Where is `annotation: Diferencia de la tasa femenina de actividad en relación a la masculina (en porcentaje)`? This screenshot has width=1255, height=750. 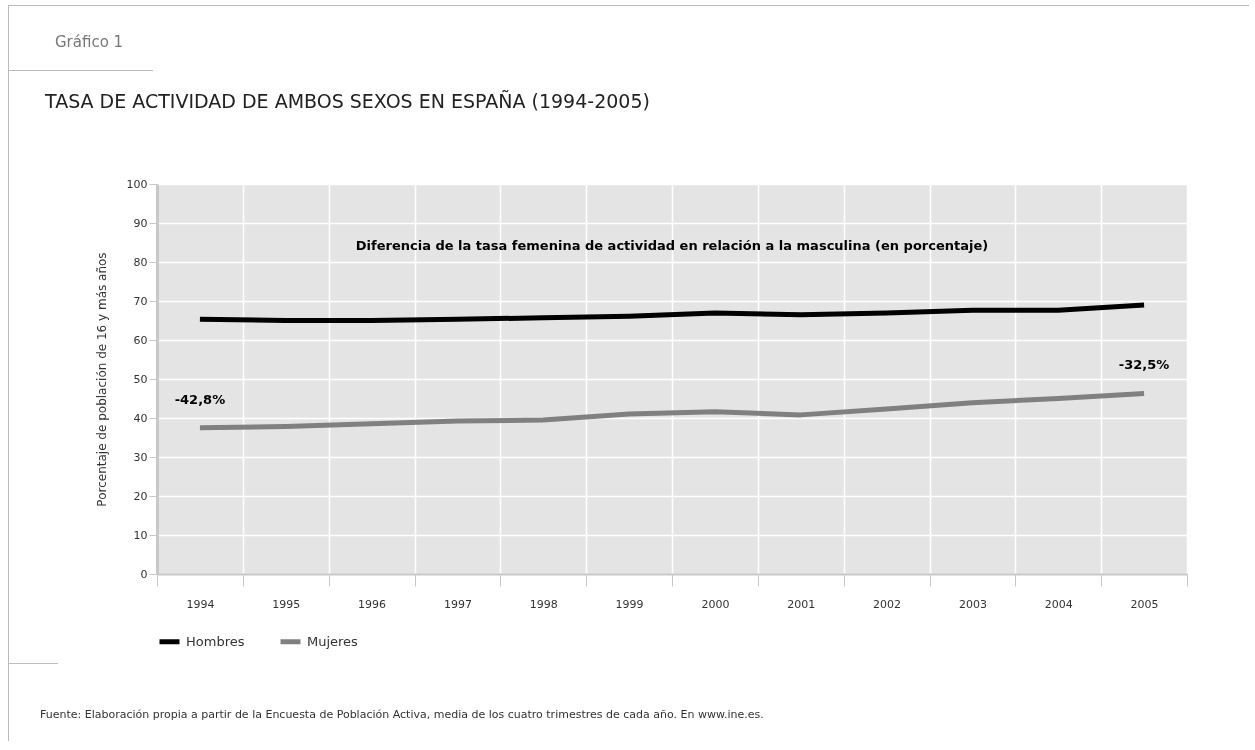
annotation: Diferencia de la tasa femenina de actividad en relación a la masculina (en porcentaje) is located at coordinates (672, 245).